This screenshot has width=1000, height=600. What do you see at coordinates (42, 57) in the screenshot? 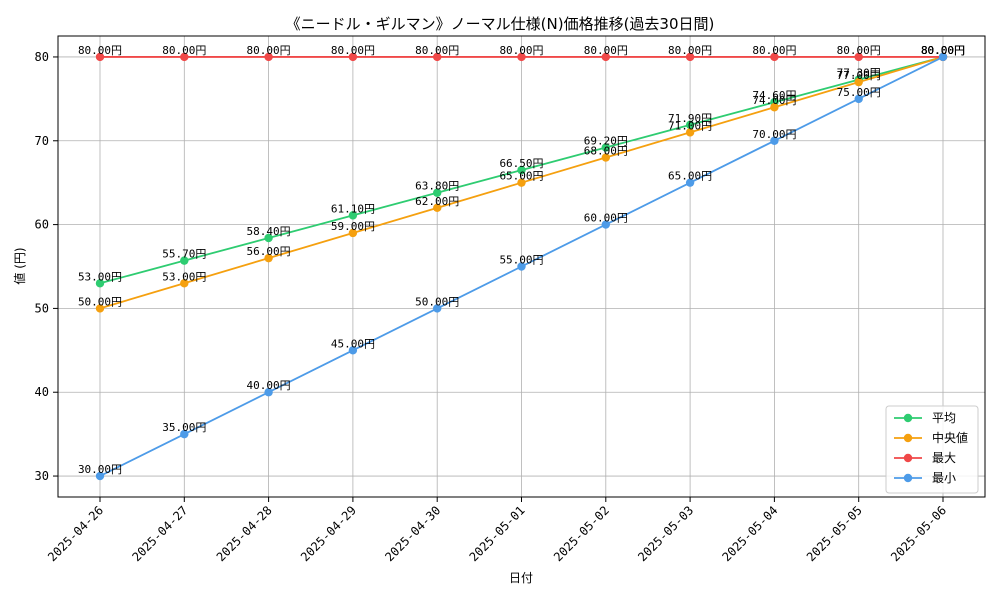
I see `y-tick-label: 80` at bounding box center [42, 57].